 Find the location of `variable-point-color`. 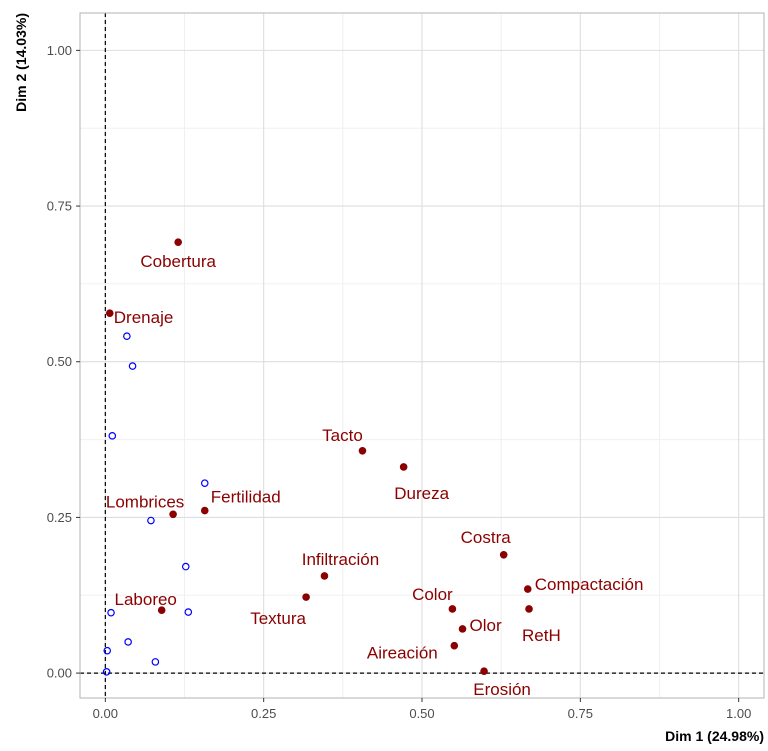

variable-point-color is located at coordinates (452, 609).